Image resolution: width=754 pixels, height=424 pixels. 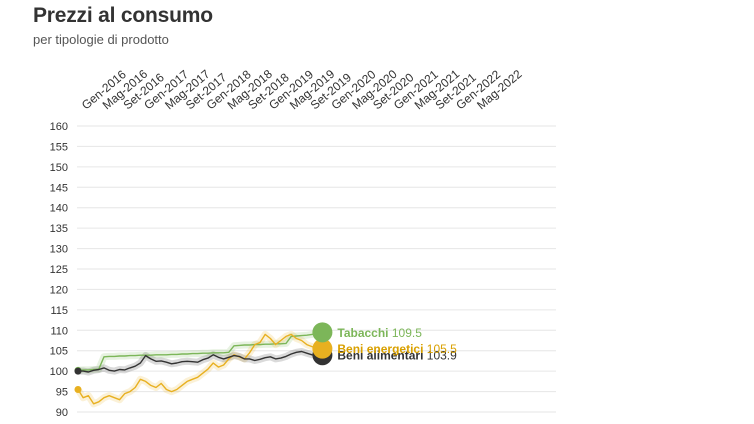 What do you see at coordinates (381, 349) in the screenshot?
I see `end-label-name: Beni energetici` at bounding box center [381, 349].